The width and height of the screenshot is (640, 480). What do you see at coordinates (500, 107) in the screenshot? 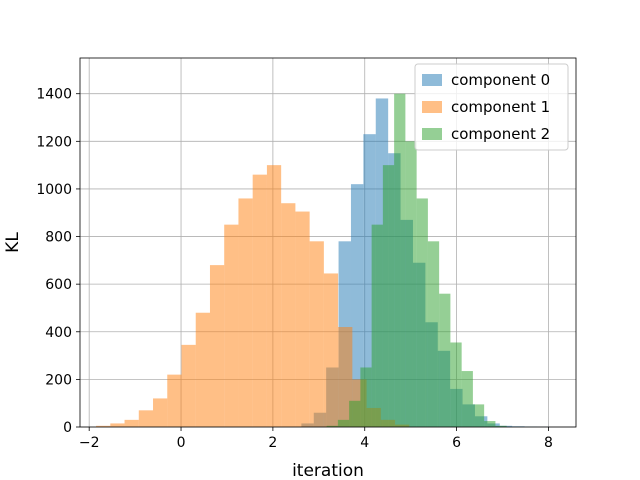
I see `legend-label: component 1` at bounding box center [500, 107].